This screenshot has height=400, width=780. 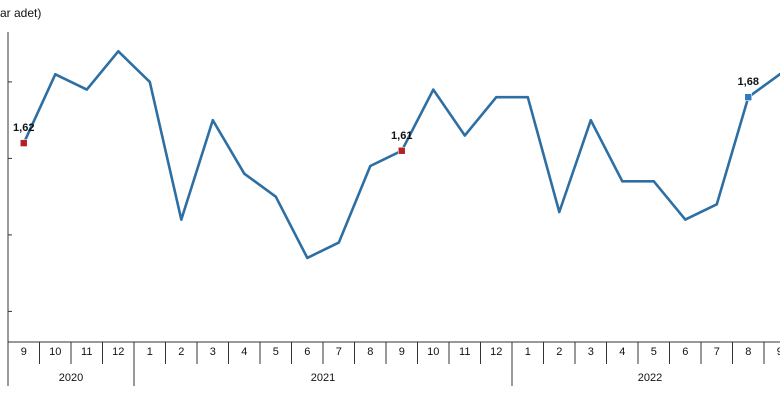 What do you see at coordinates (21, 13) in the screenshot?
I see `y-axis-unit-label: ar adet)` at bounding box center [21, 13].